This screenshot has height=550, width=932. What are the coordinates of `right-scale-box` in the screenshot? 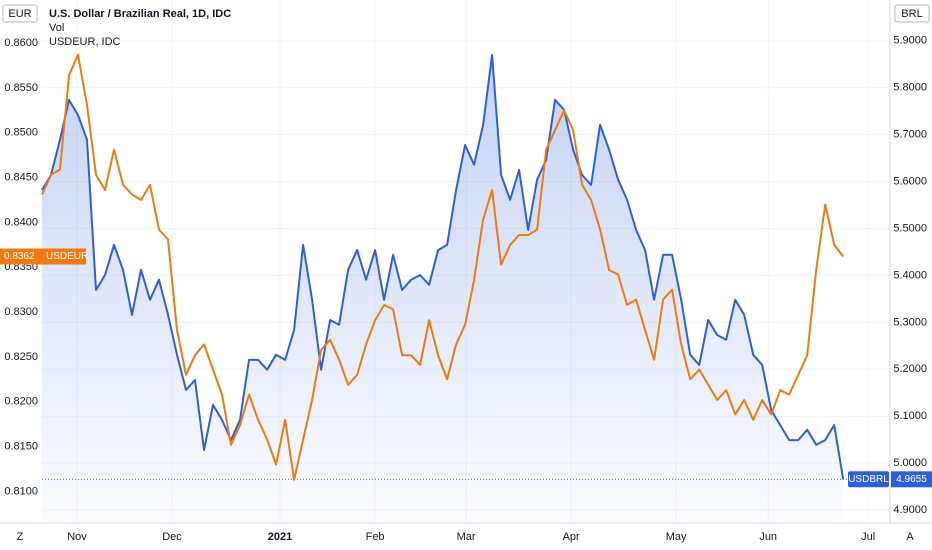 It's located at (912, 13).